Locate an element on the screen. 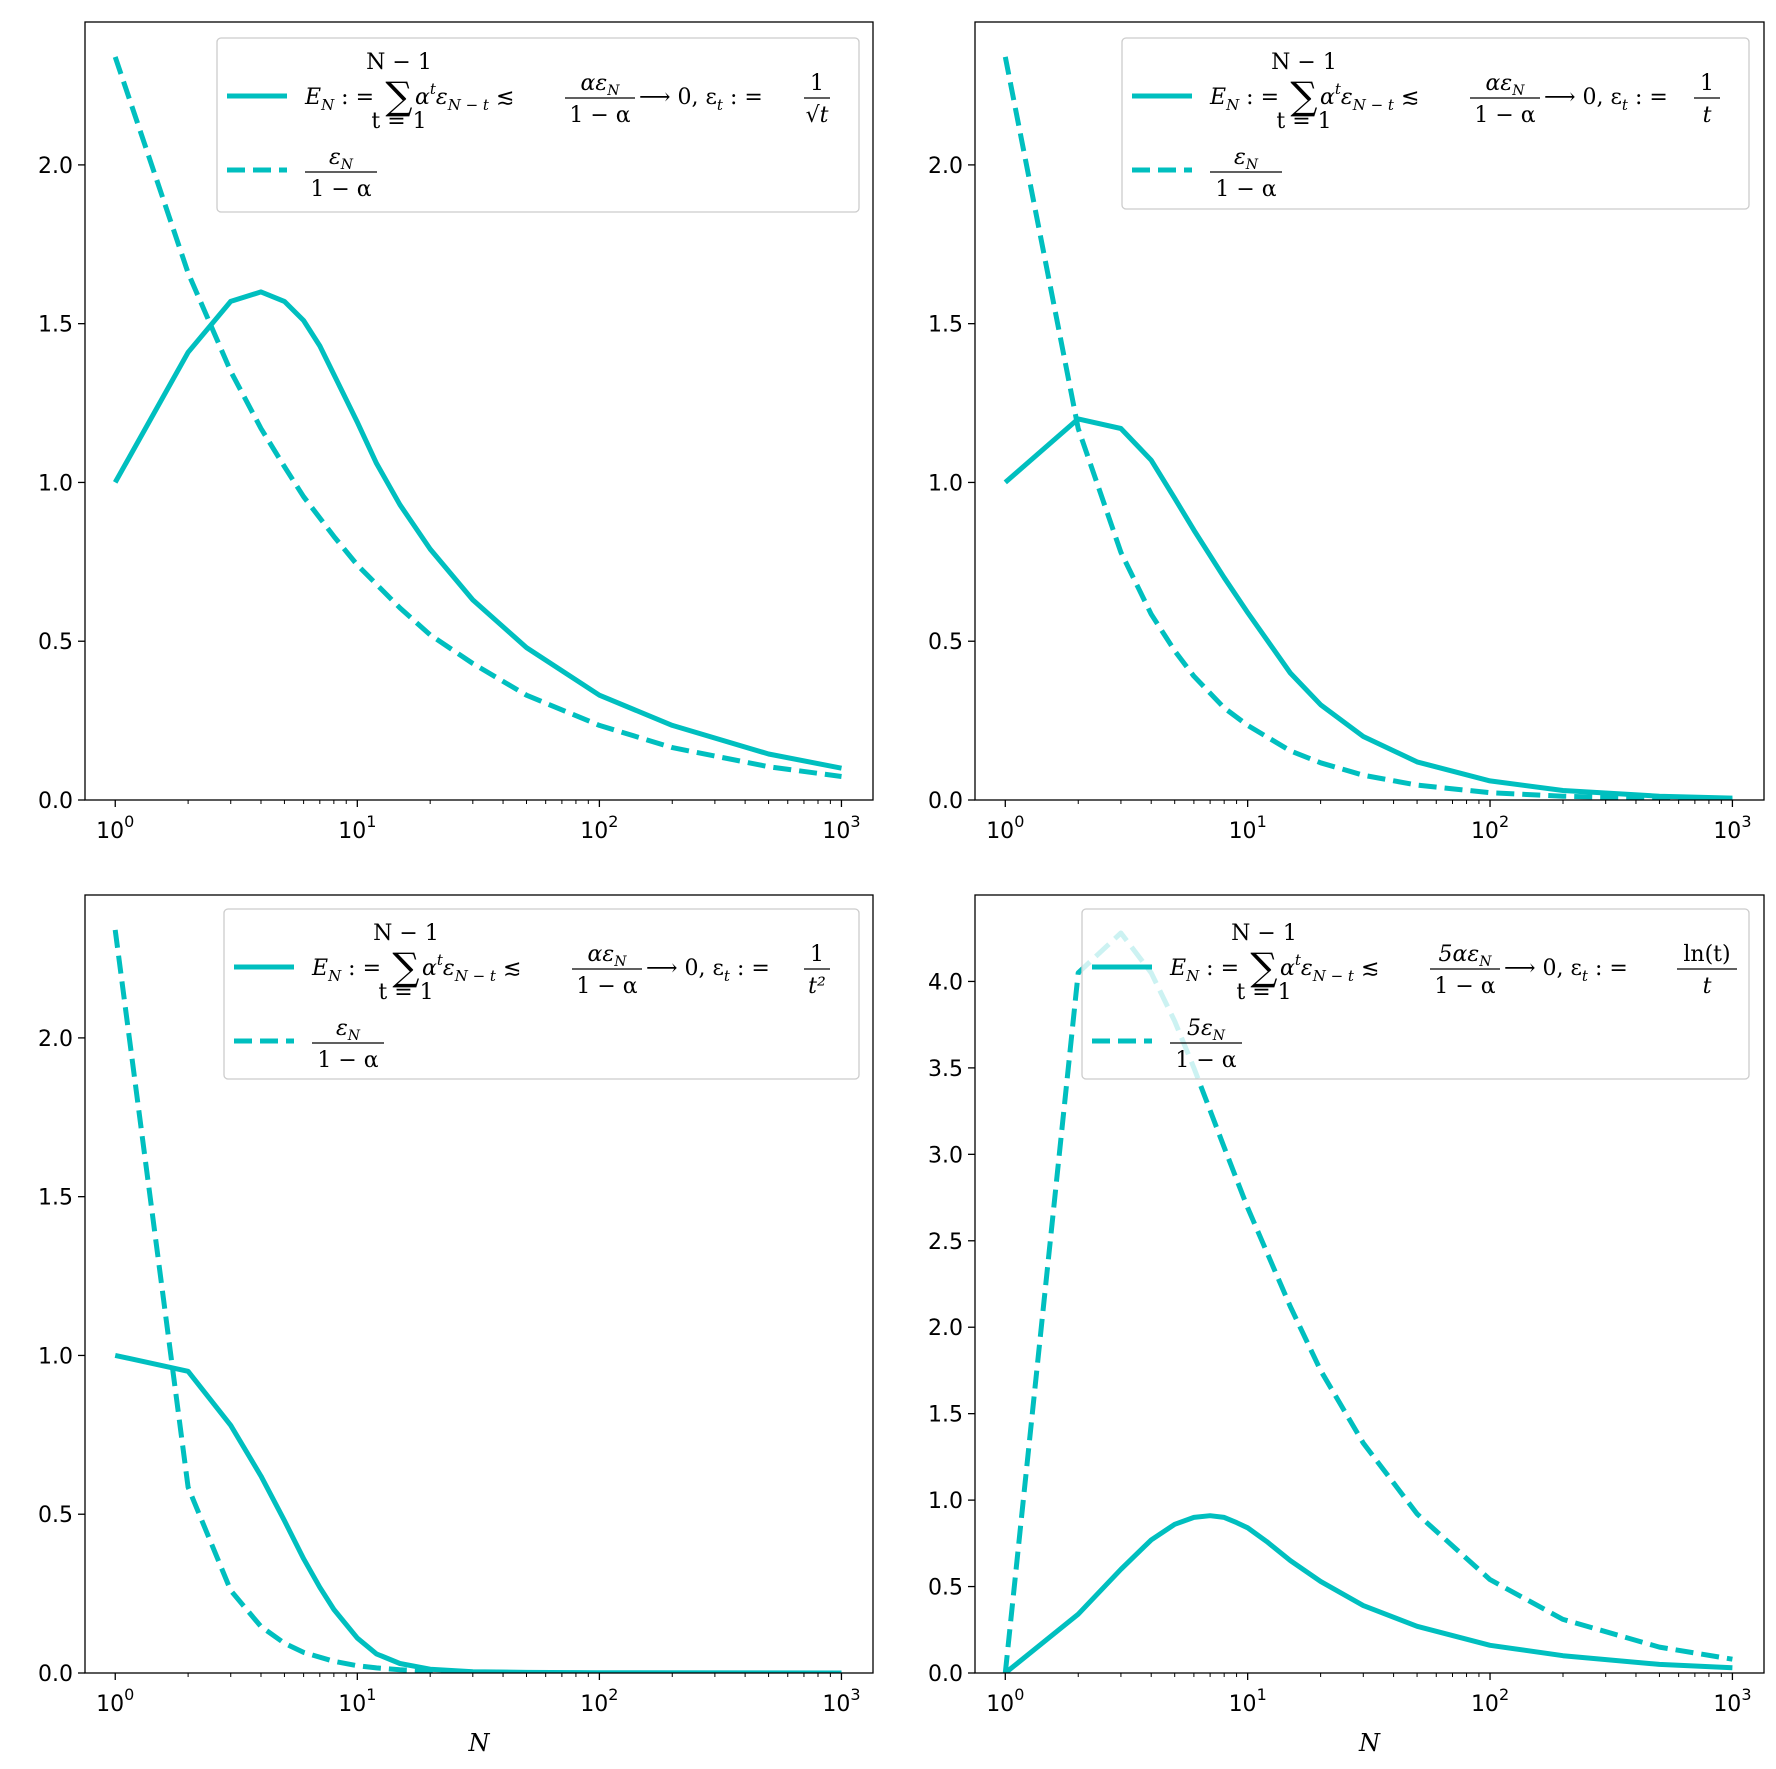  y-tick-label: 2.0 is located at coordinates (55, 1039).